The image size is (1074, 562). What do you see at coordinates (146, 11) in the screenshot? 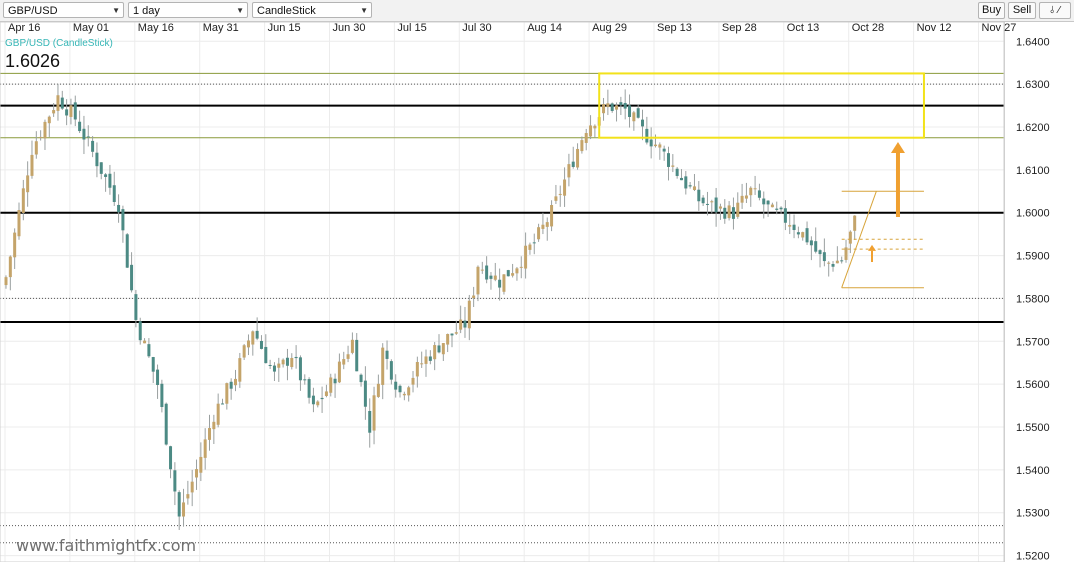
I see `timeframe-value: 1 day` at bounding box center [146, 11].